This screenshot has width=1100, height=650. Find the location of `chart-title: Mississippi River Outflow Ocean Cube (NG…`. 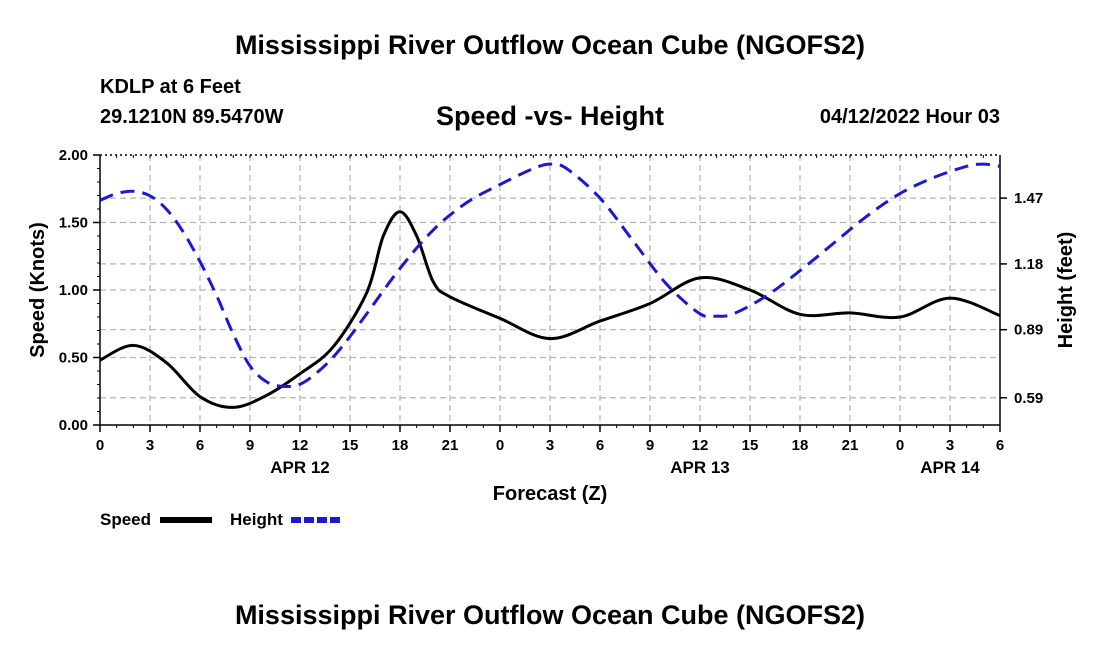

chart-title: Mississippi River Outflow Ocean Cube (NG… is located at coordinates (550, 45).